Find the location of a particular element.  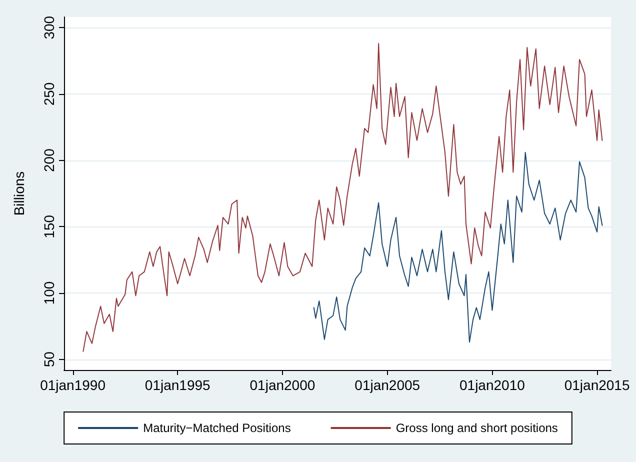

legend-label: Gross long and short positions is located at coordinates (477, 428).